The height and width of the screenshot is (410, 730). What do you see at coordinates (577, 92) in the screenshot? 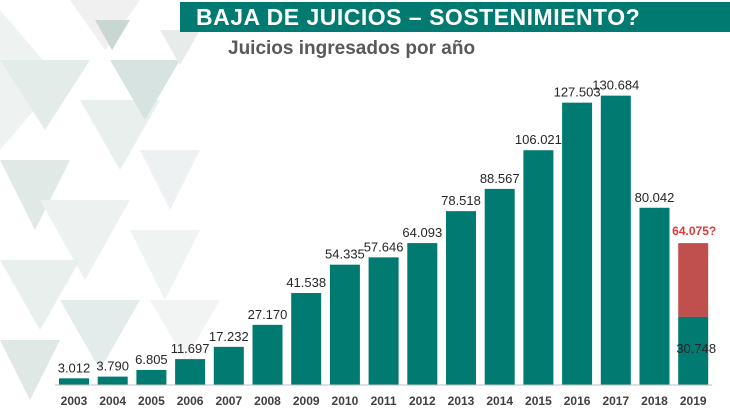
I see `data-label-2016: 127.503` at bounding box center [577, 92].